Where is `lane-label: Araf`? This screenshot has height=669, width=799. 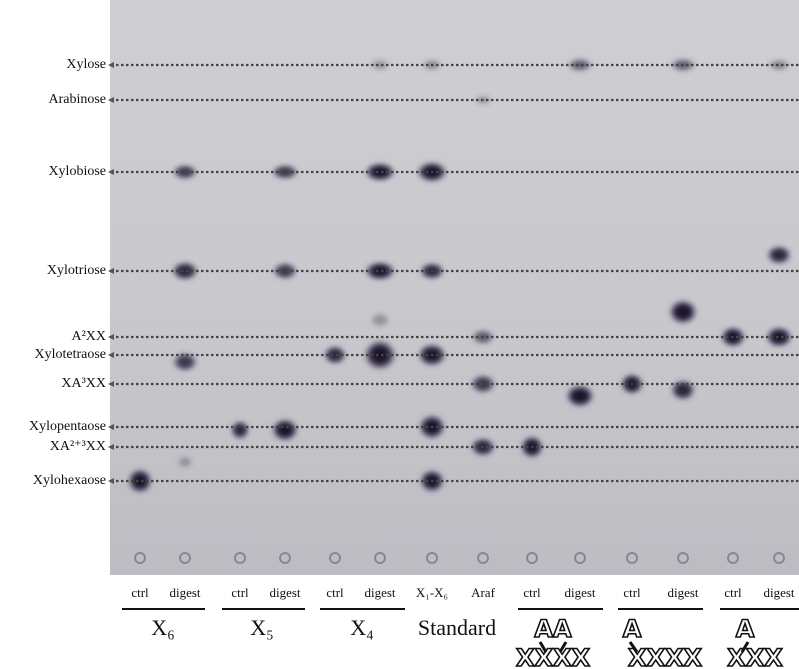 lane-label: Araf is located at coordinates (483, 592).